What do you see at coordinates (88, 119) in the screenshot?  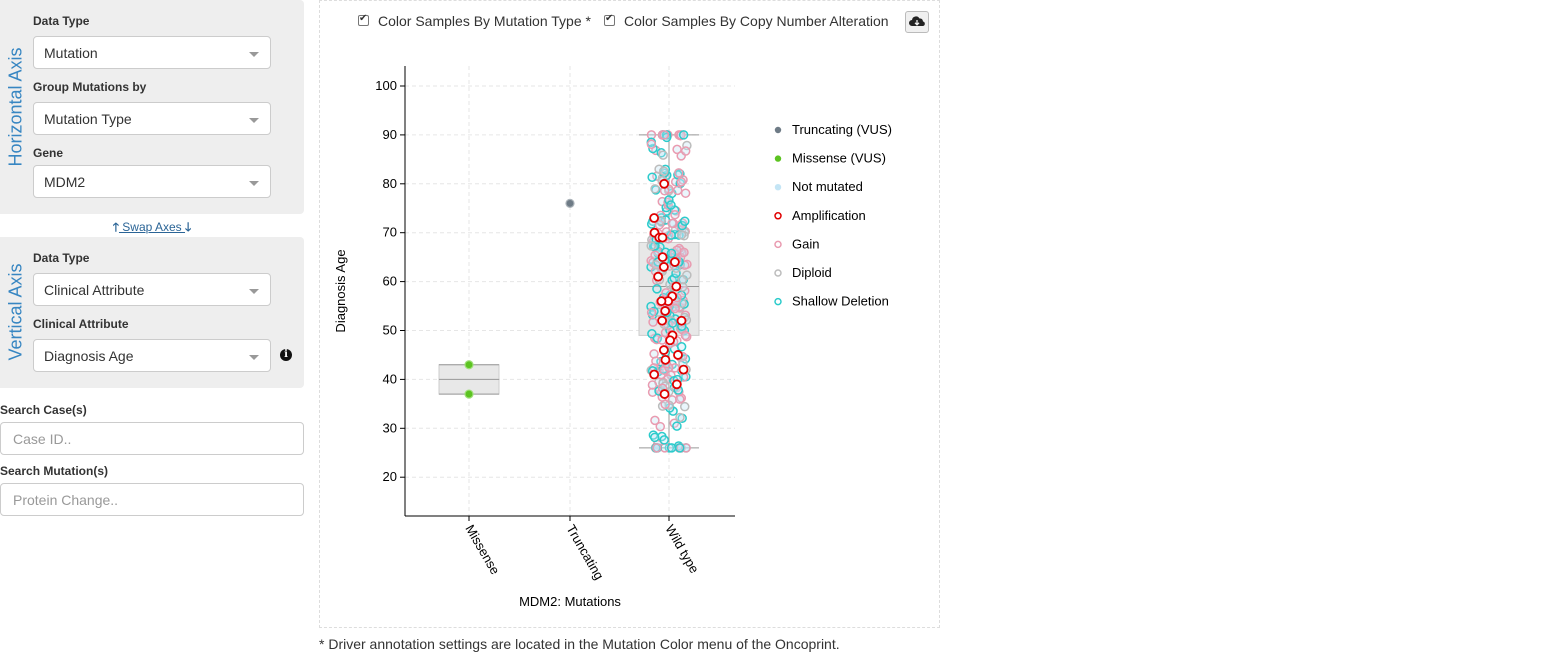 I see `group-mutations-value: Mutation Type` at bounding box center [88, 119].